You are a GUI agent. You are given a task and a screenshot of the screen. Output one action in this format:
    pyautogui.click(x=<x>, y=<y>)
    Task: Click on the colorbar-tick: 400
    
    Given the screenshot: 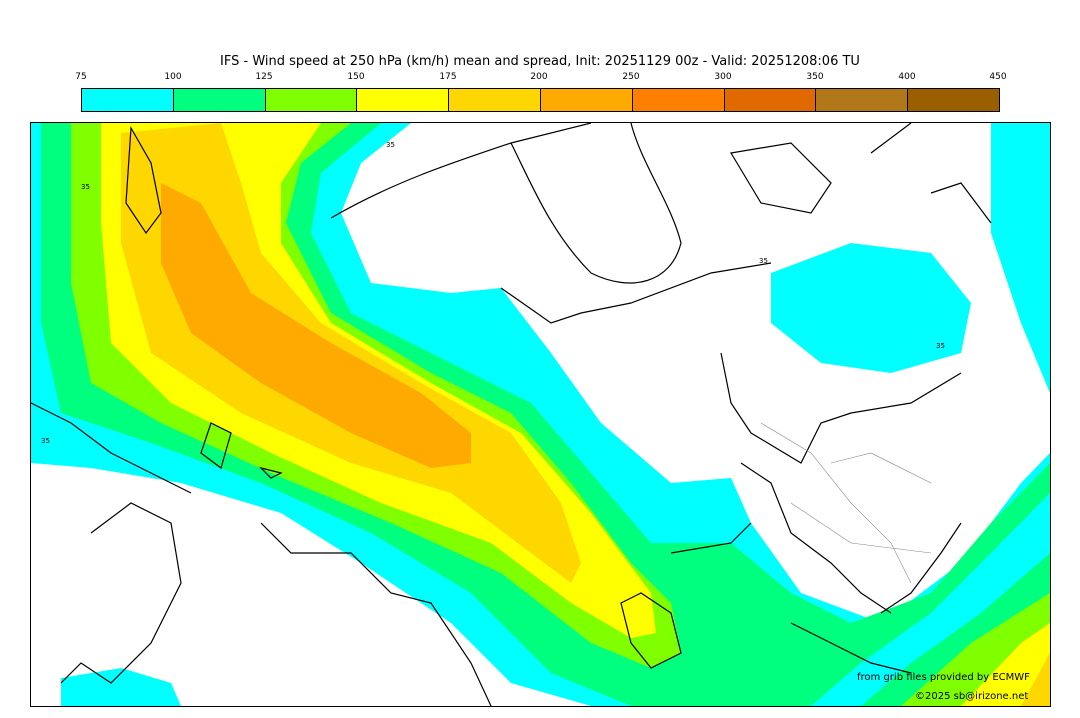 What is the action you would take?
    pyautogui.click(x=907, y=77)
    